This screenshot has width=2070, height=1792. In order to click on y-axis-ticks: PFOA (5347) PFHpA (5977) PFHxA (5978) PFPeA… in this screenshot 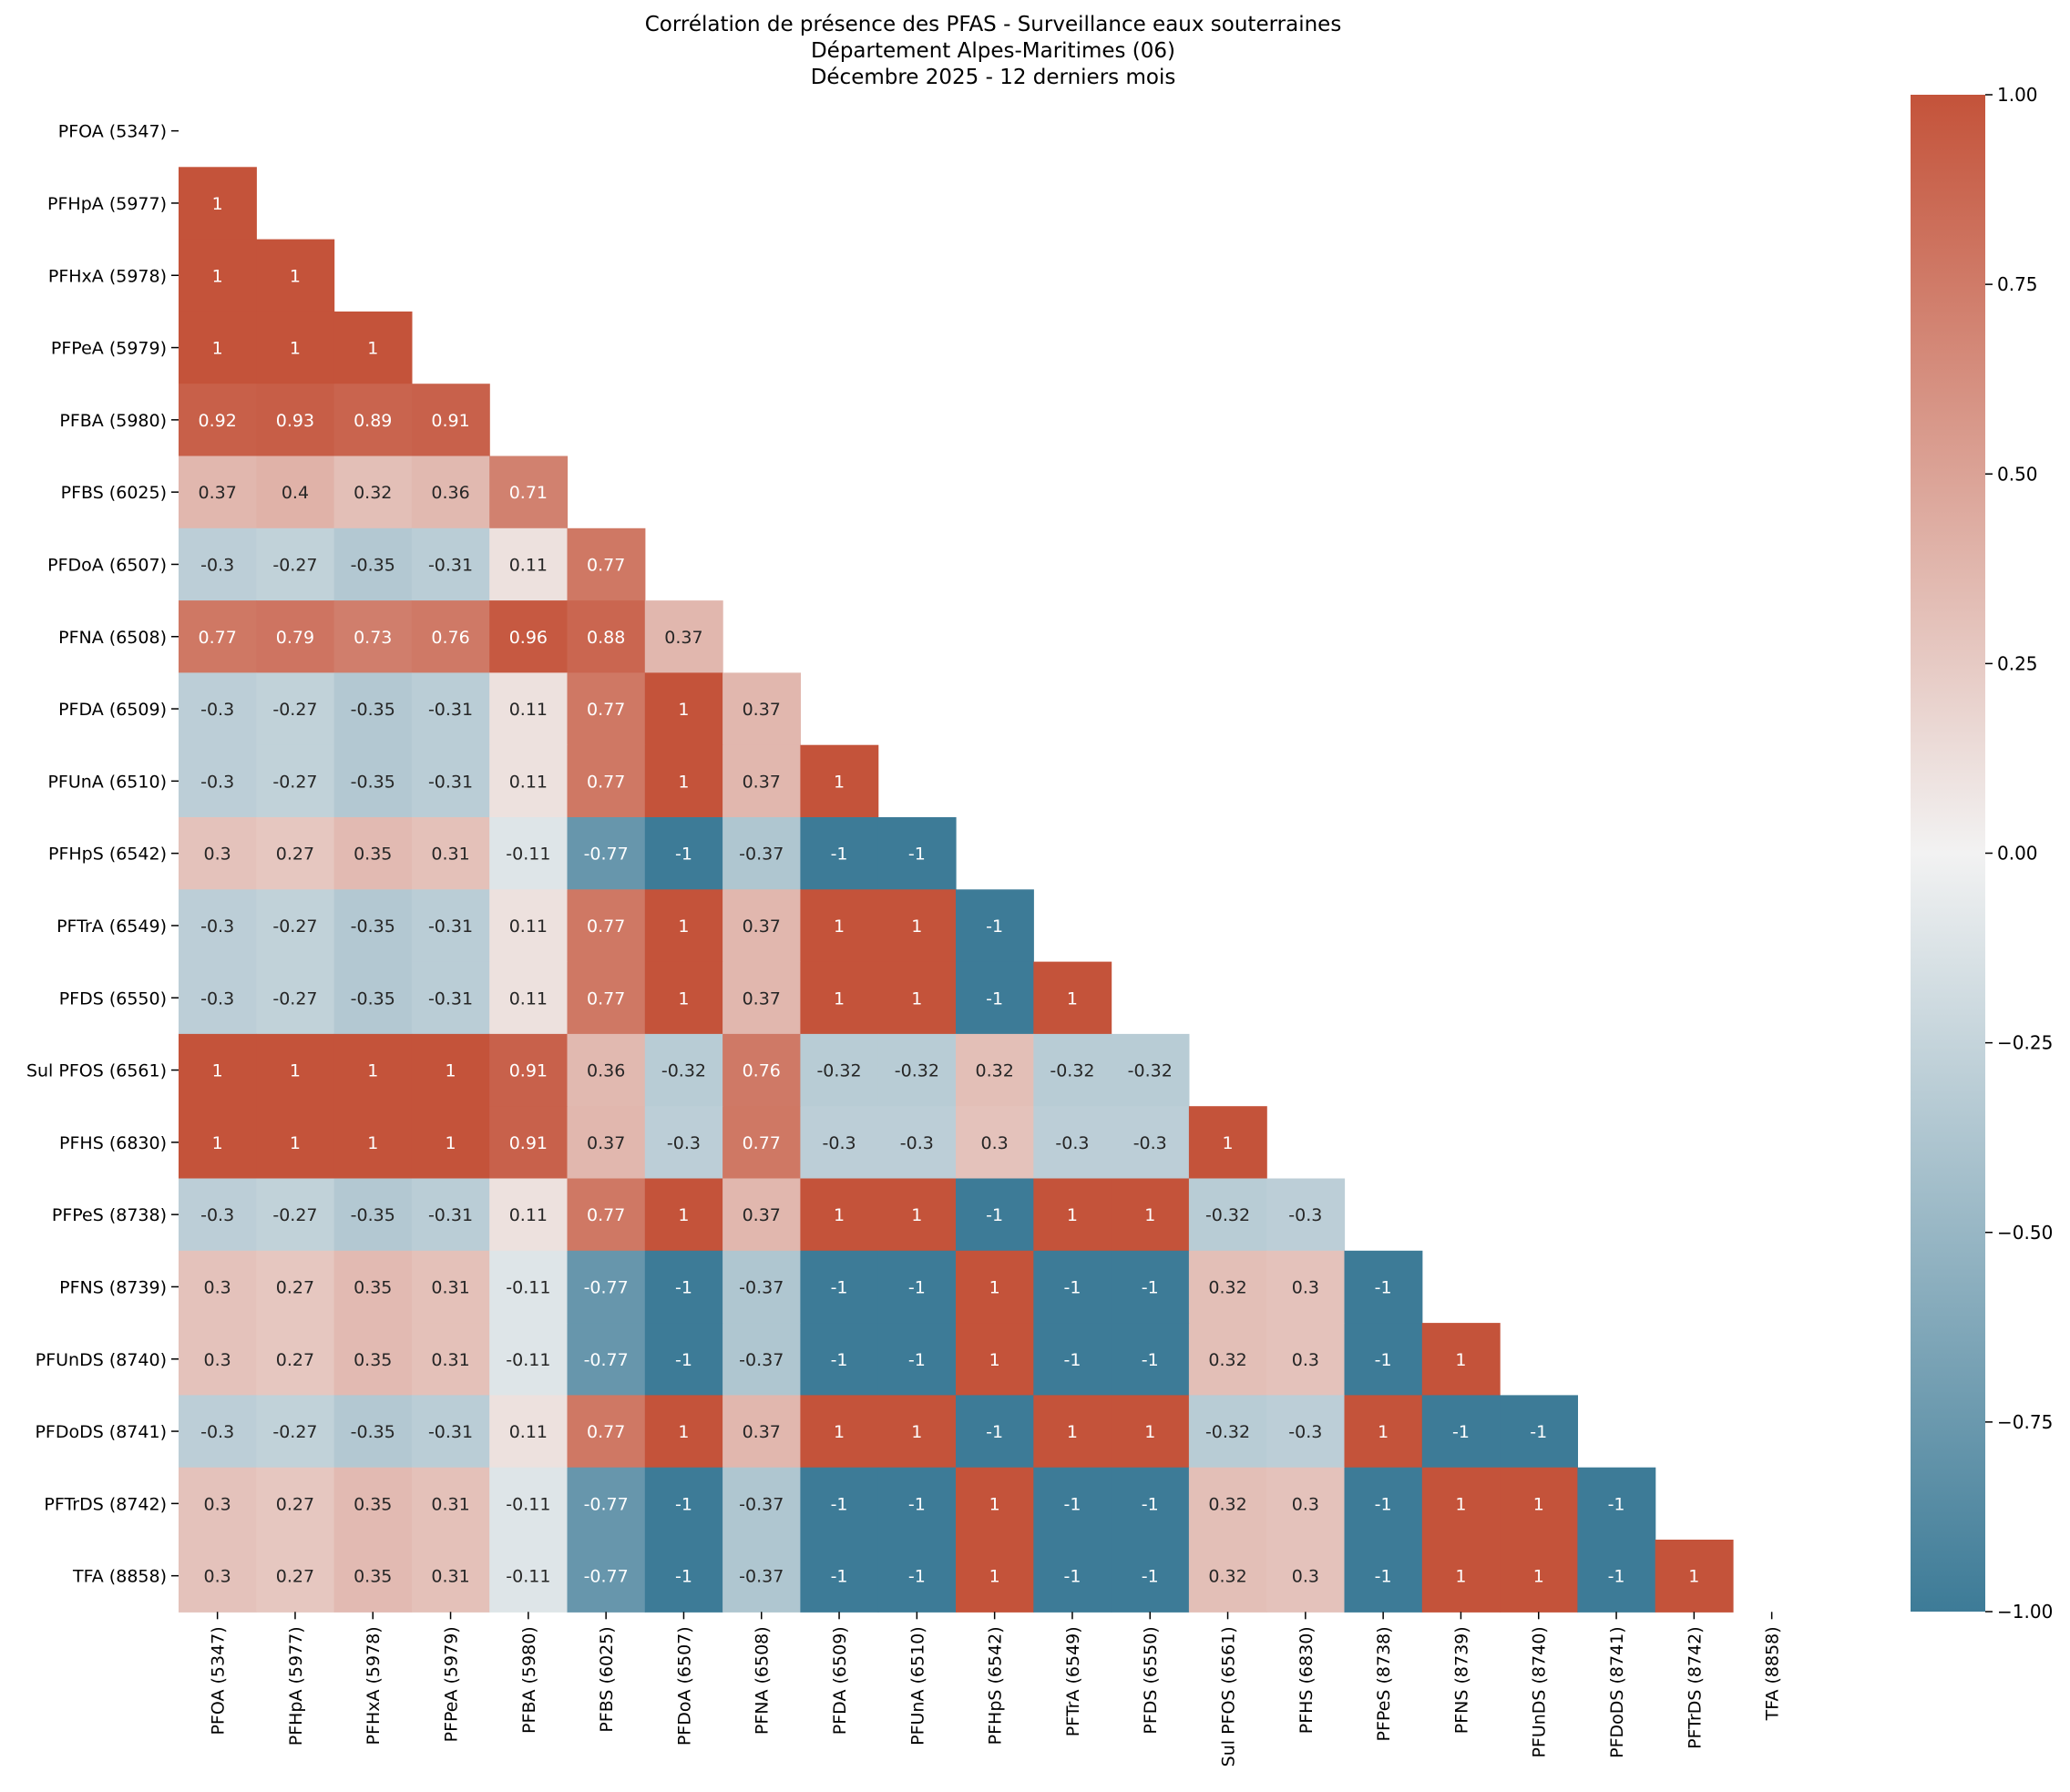, I will do `click(102, 854)`.